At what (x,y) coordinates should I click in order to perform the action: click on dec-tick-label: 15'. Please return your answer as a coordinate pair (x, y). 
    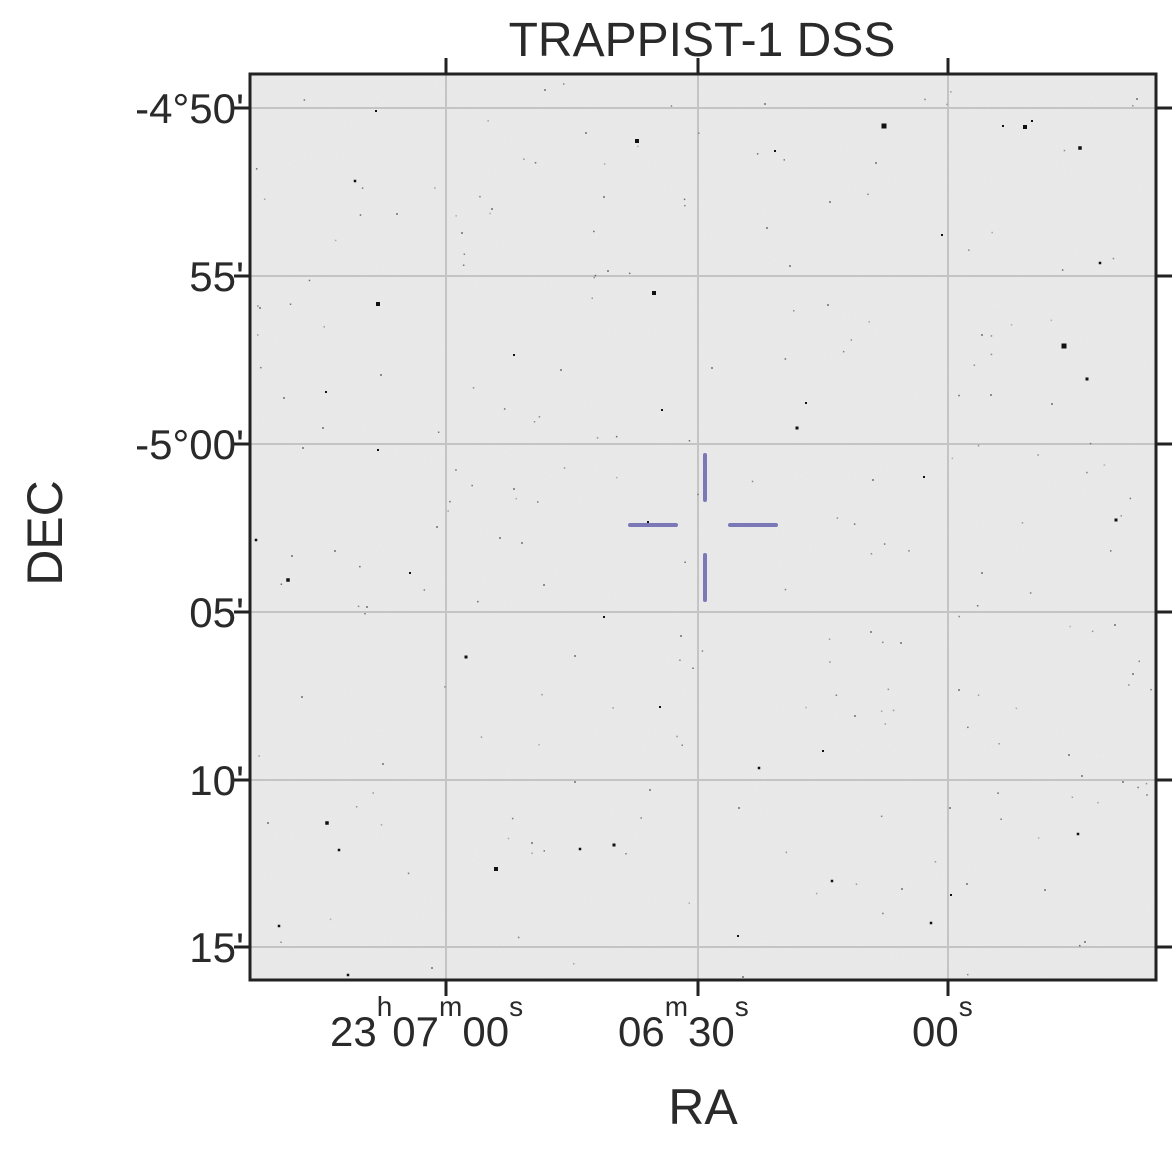
    Looking at the image, I should click on (216, 947).